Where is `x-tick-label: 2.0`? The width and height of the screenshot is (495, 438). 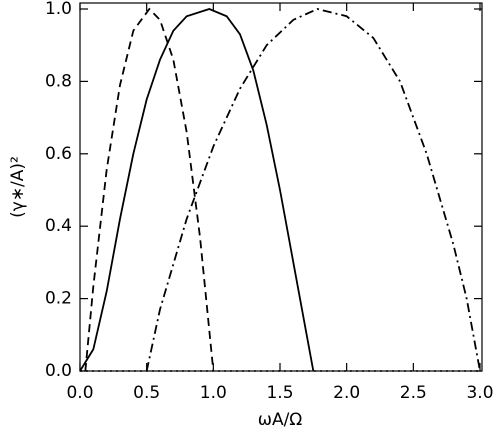
x-tick-label: 2.0 is located at coordinates (346, 393).